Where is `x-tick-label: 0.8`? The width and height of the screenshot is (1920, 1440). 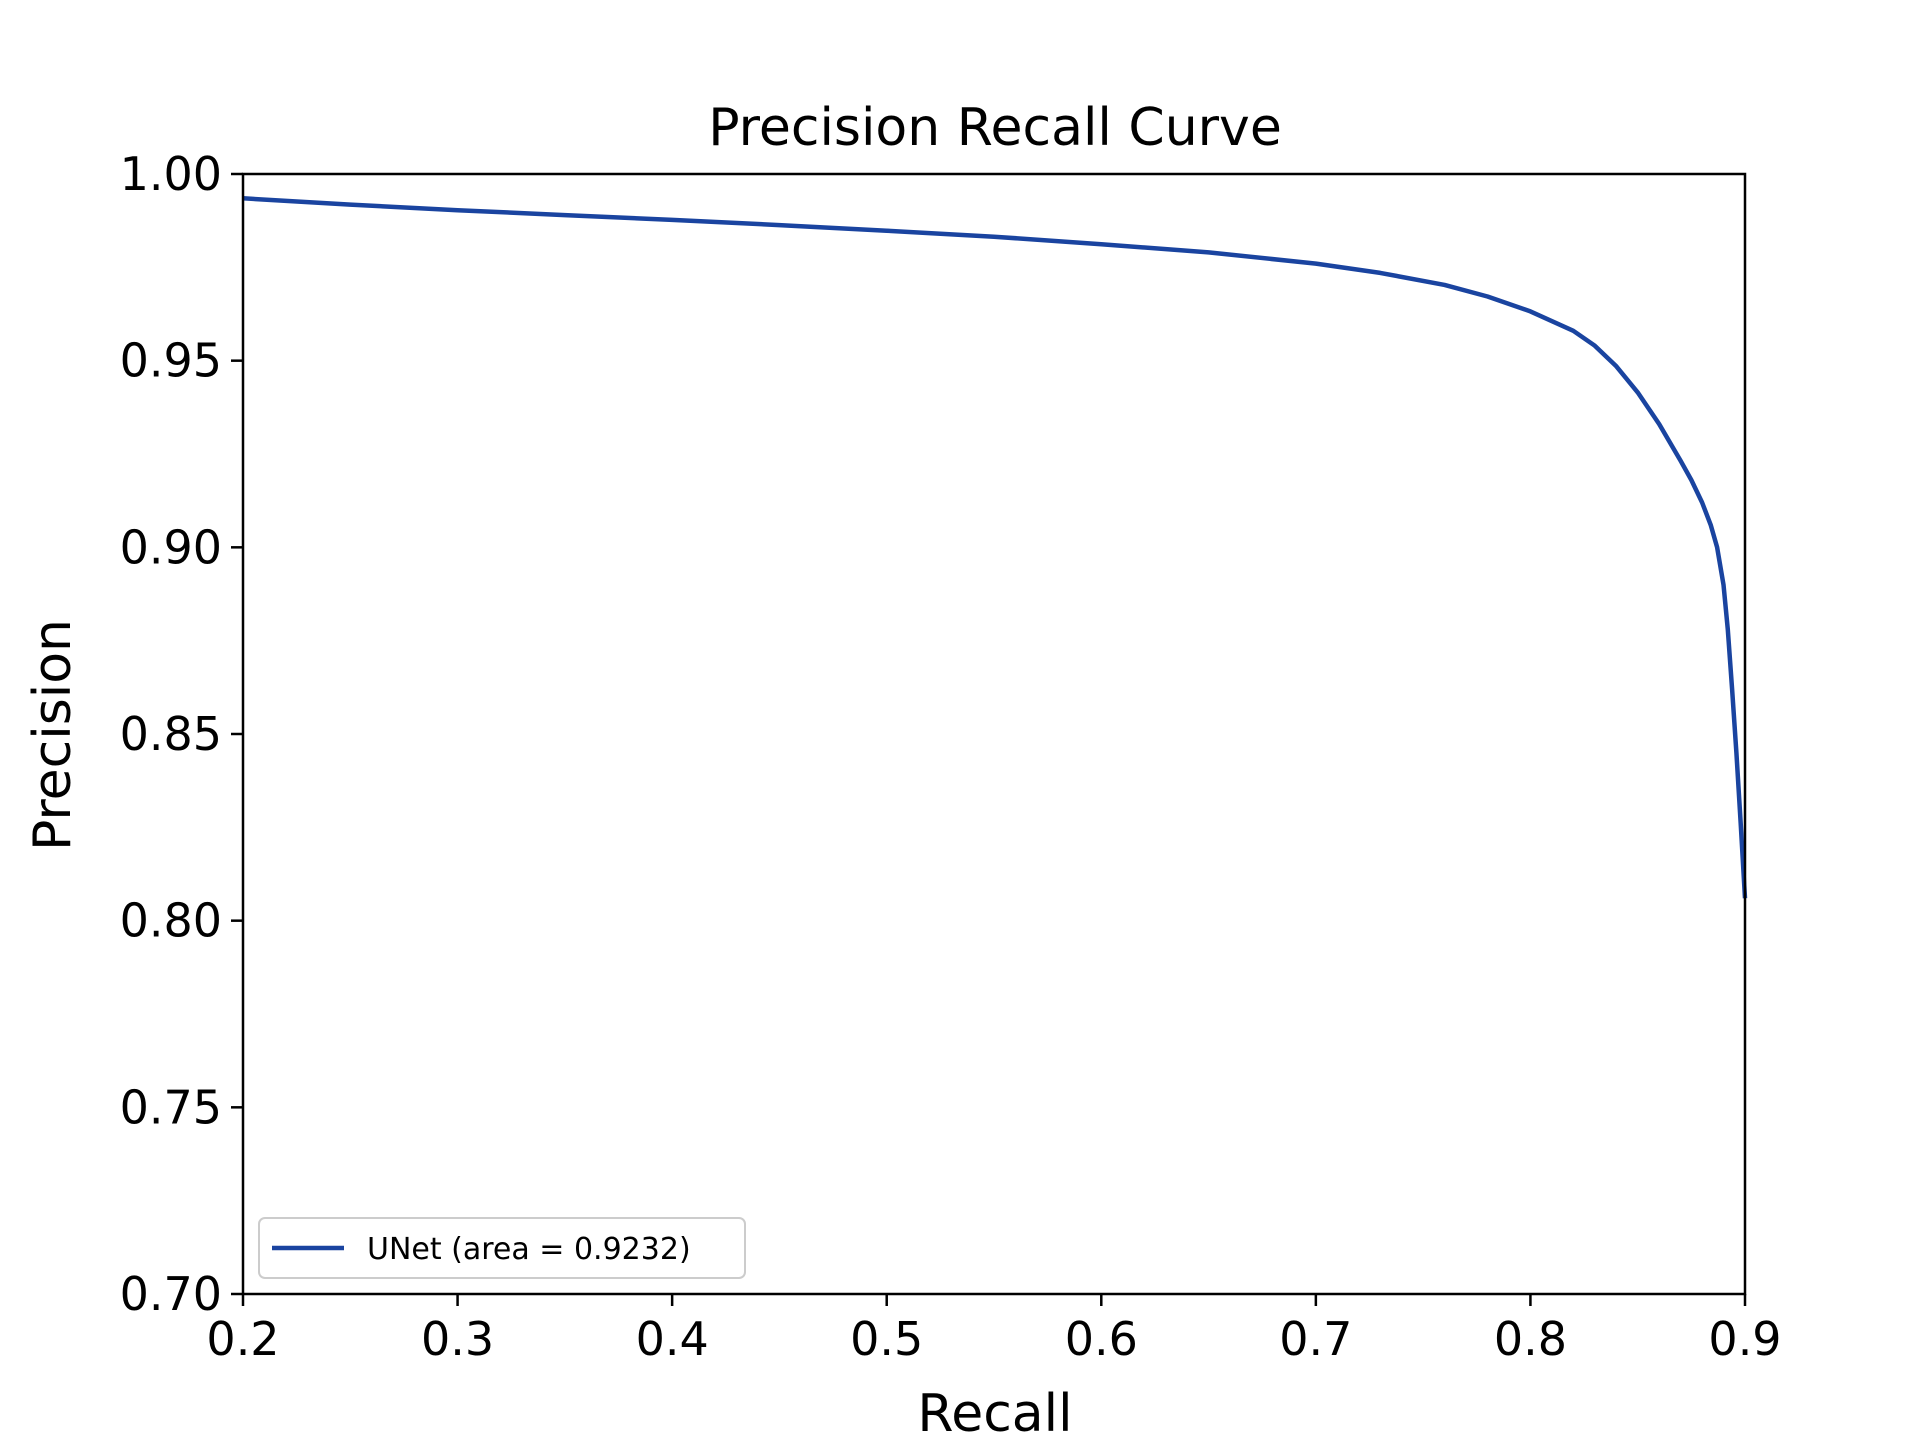 x-tick-label: 0.8 is located at coordinates (1530, 1339).